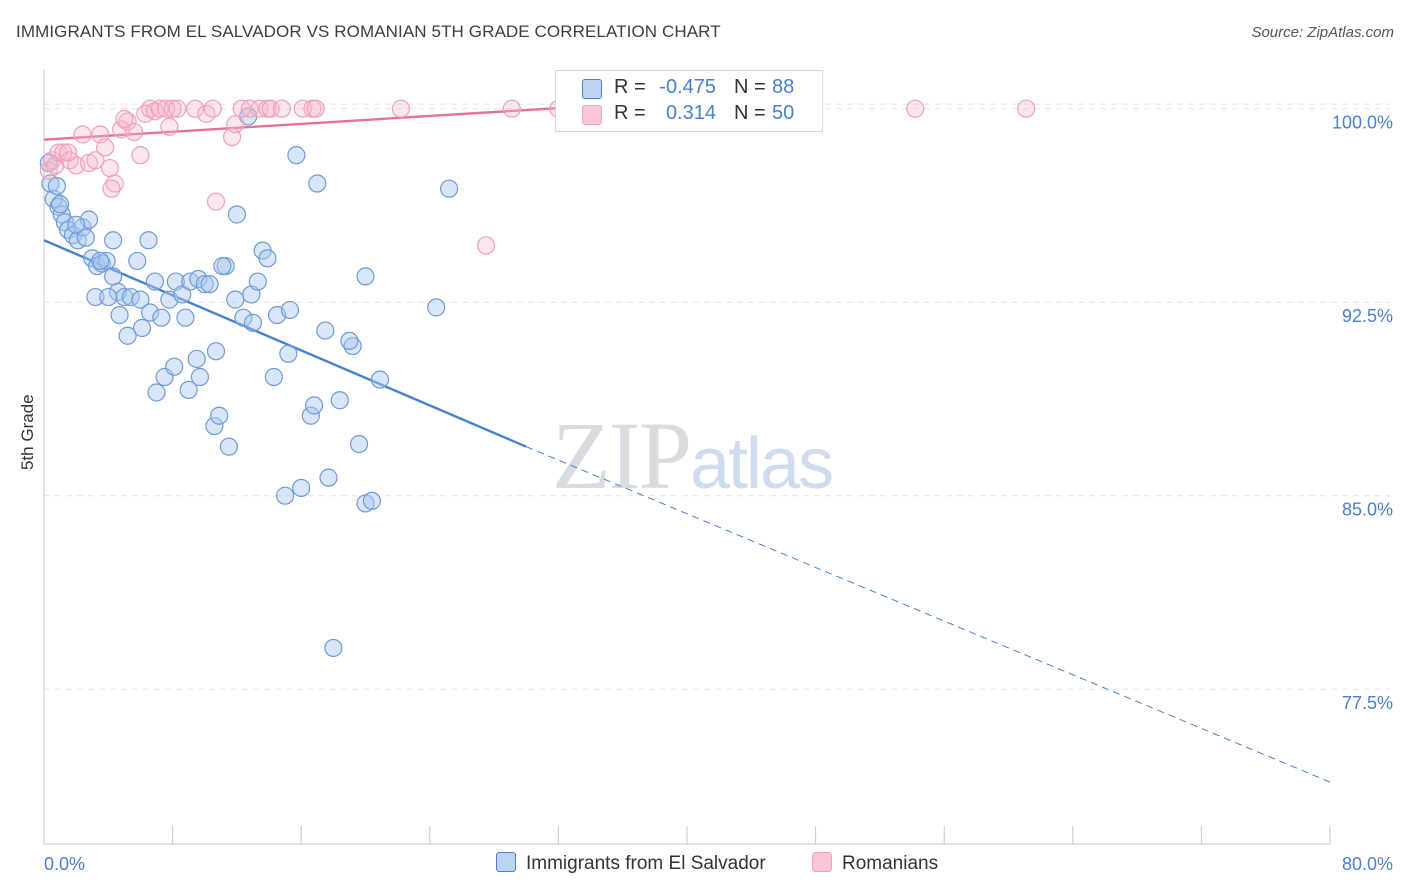 The height and width of the screenshot is (892, 1406). What do you see at coordinates (646, 863) in the screenshot?
I see `legend-label-el-salvador: Immigrants from El Salvador` at bounding box center [646, 863].